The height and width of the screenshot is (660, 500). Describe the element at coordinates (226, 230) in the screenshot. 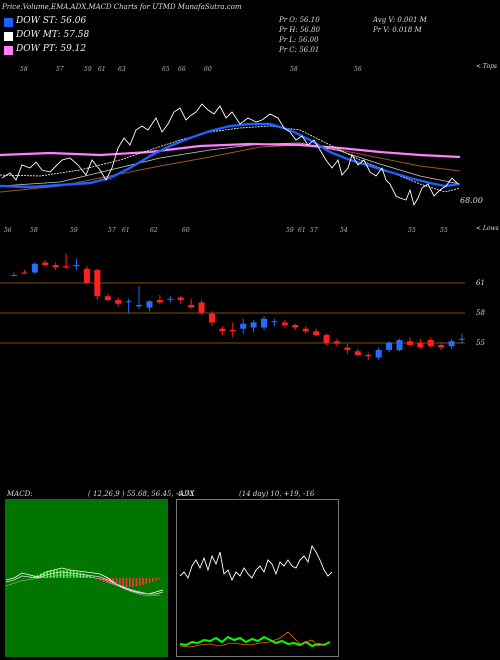

I see `bottom-tick-labels: 56 58 59 57 61 62 60 59 61 57 54 55 55` at that location.